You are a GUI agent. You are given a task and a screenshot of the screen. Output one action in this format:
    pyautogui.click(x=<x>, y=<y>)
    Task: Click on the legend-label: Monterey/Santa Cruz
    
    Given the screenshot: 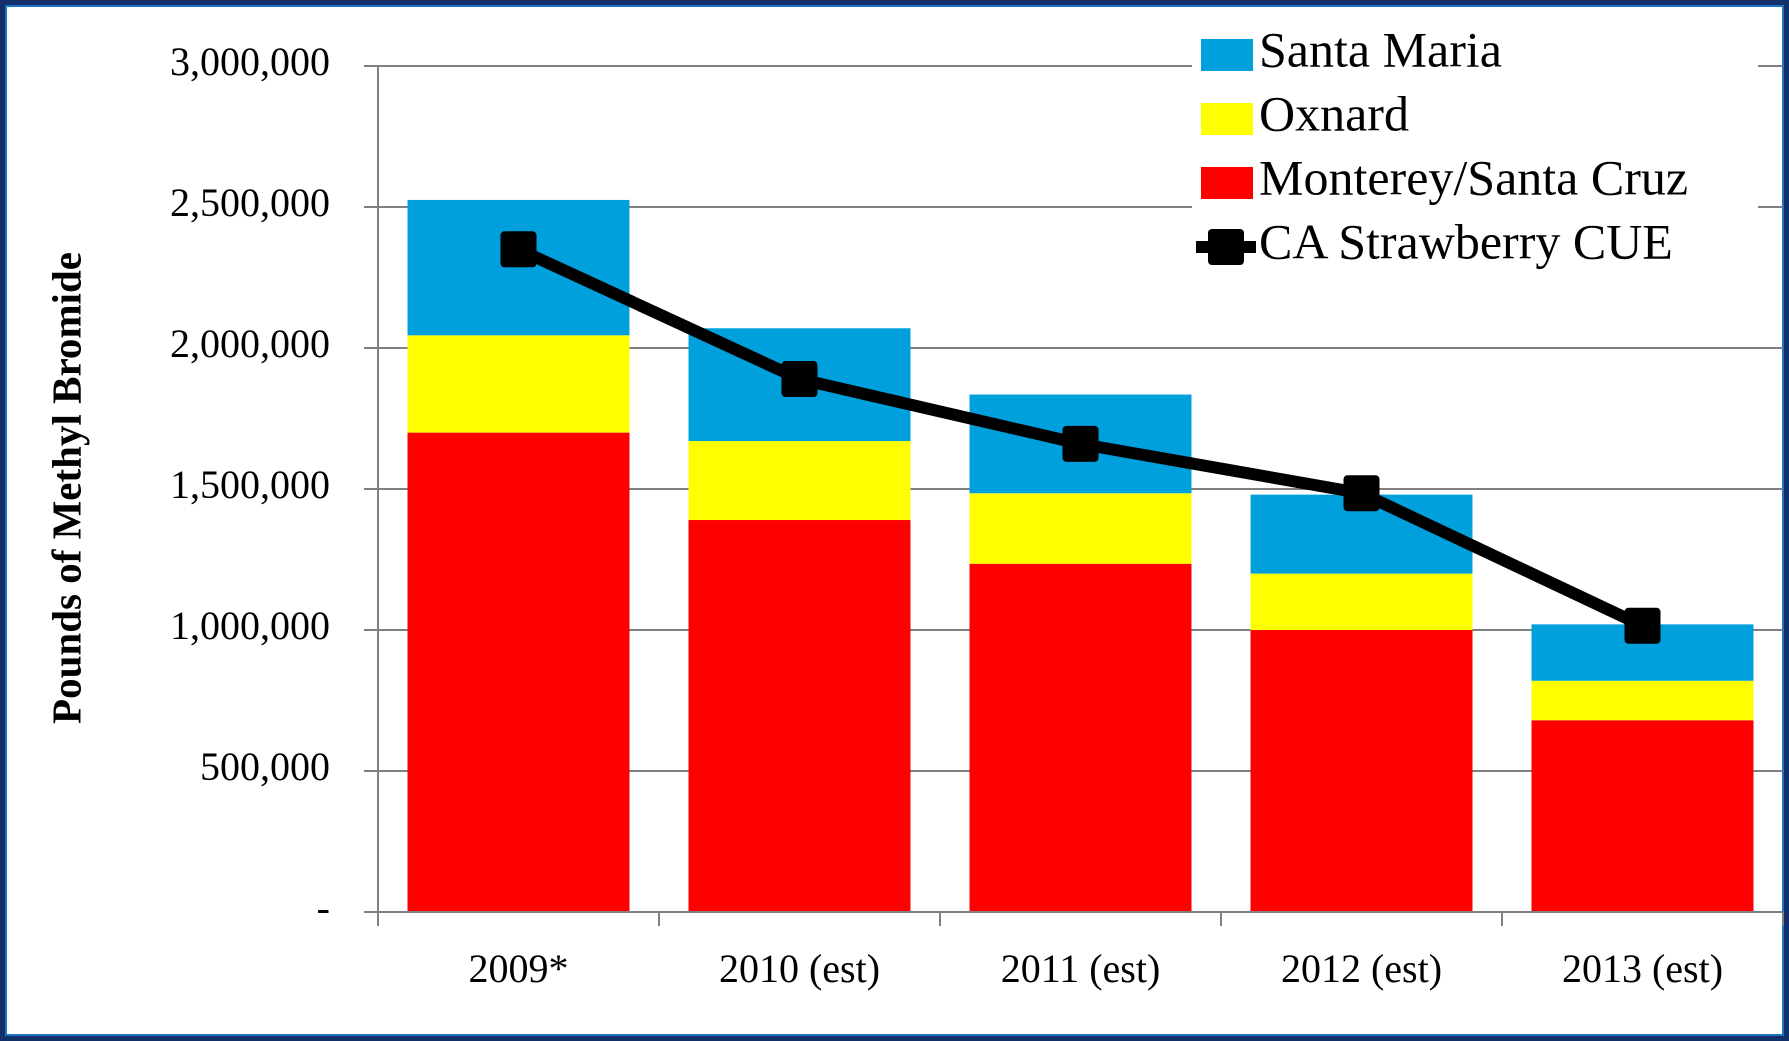 What is the action you would take?
    pyautogui.click(x=1473, y=177)
    